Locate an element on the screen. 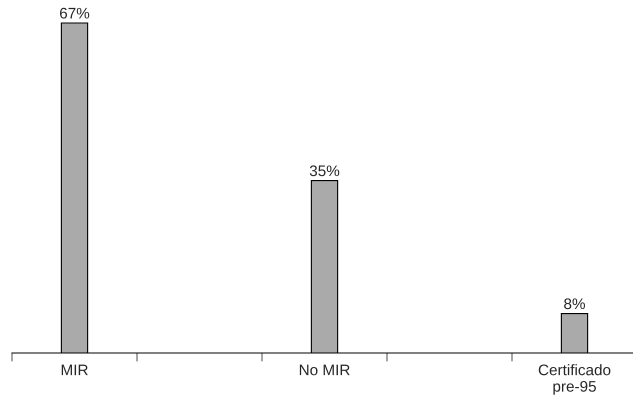 The image size is (633, 414). x-tick-label: MIR is located at coordinates (75, 370).